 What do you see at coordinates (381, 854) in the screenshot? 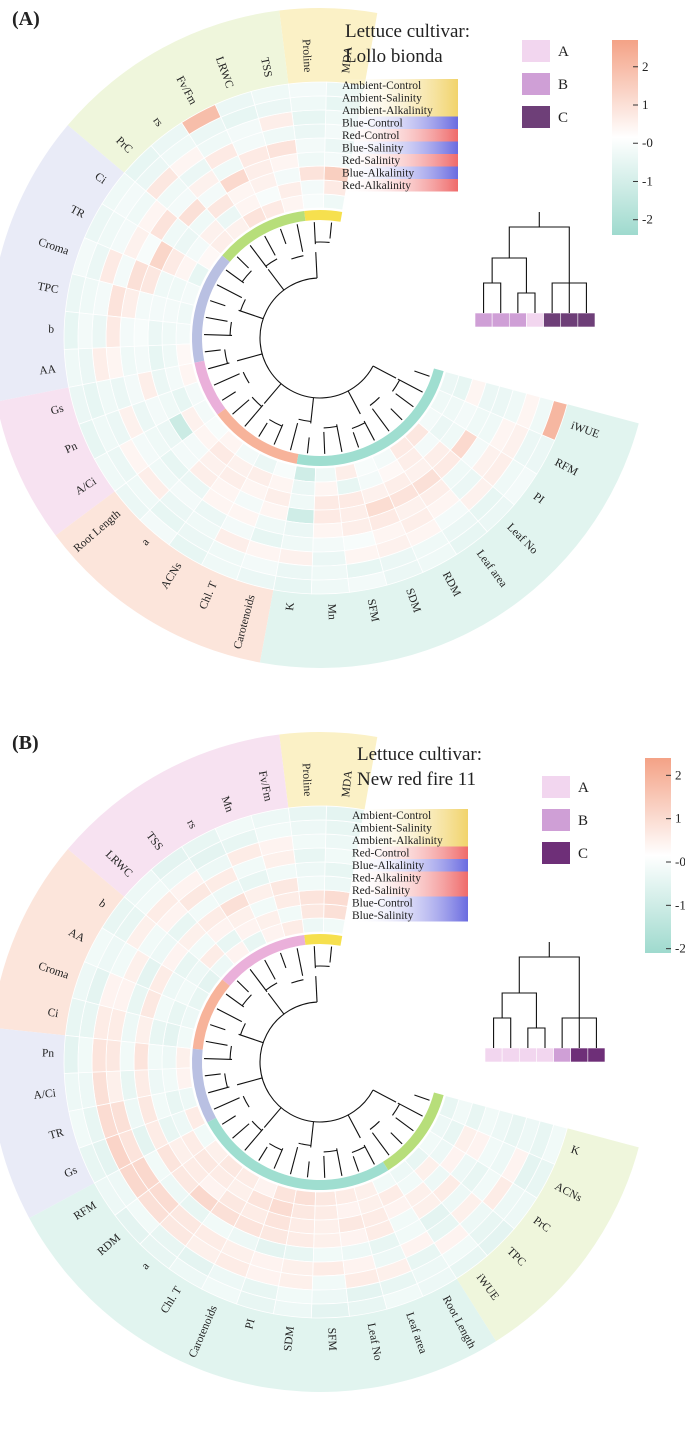
I see `treatment-label: Red-Control` at bounding box center [381, 854].